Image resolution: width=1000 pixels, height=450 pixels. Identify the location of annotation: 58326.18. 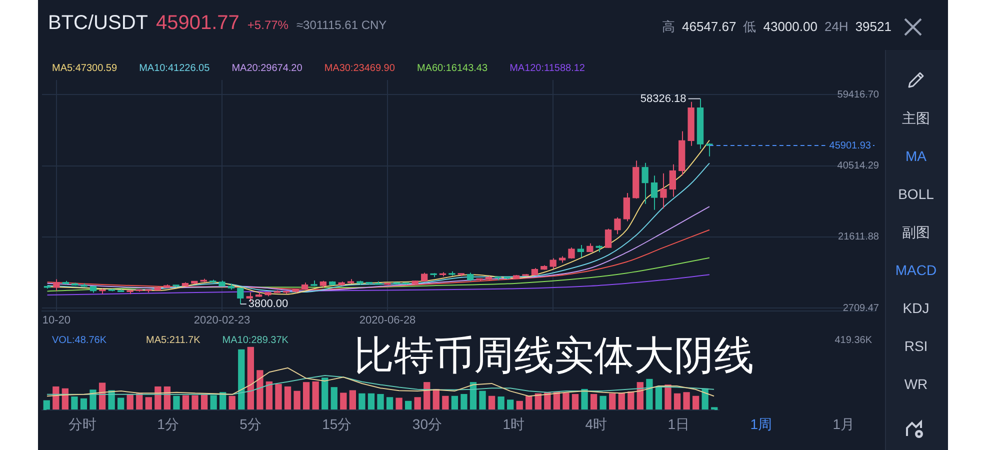
(663, 98).